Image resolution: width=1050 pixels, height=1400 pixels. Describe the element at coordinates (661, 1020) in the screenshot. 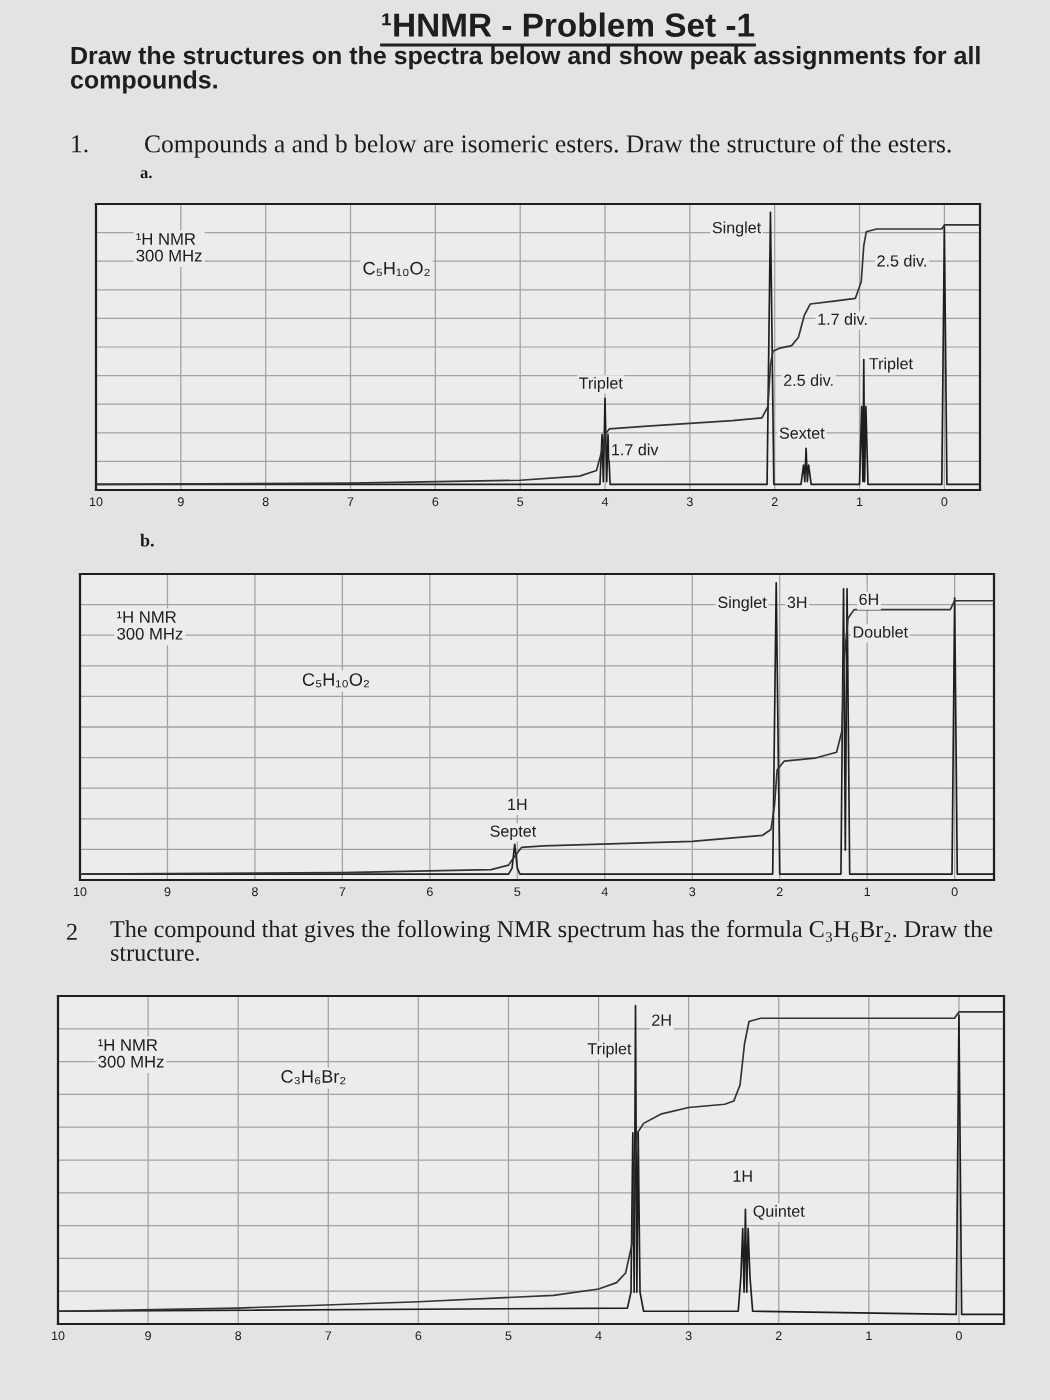

I see `annotation: 2H` at that location.